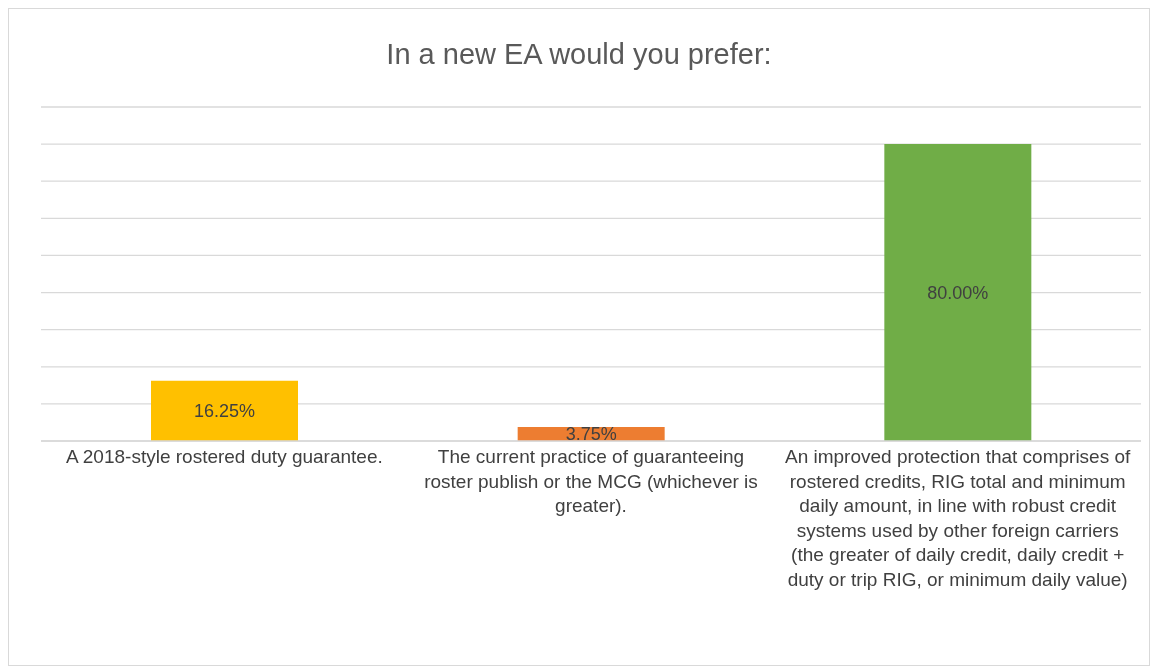 This screenshot has width=1154, height=672. I want to click on data-label: 16.25%, so click(224, 411).